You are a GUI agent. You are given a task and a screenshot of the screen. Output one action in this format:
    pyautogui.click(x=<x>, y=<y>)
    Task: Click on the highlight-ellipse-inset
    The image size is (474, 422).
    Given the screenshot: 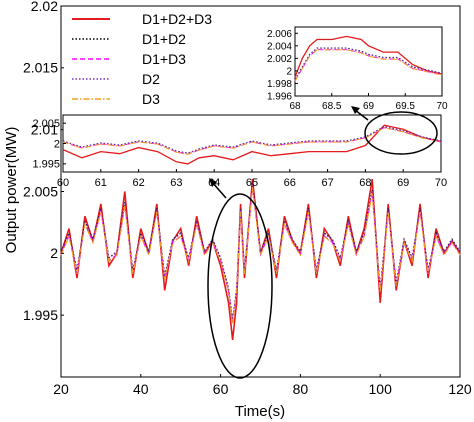 What is the action you would take?
    pyautogui.click(x=401, y=133)
    